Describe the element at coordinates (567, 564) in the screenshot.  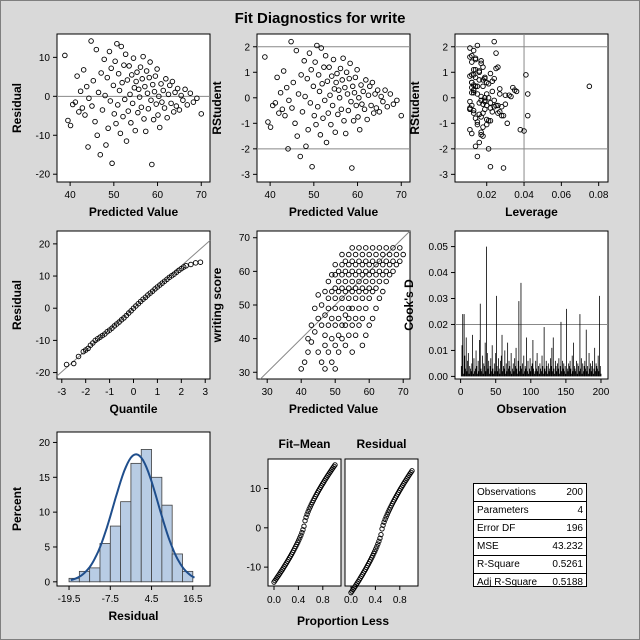
I see `stat-value: 0.5261` at that location.